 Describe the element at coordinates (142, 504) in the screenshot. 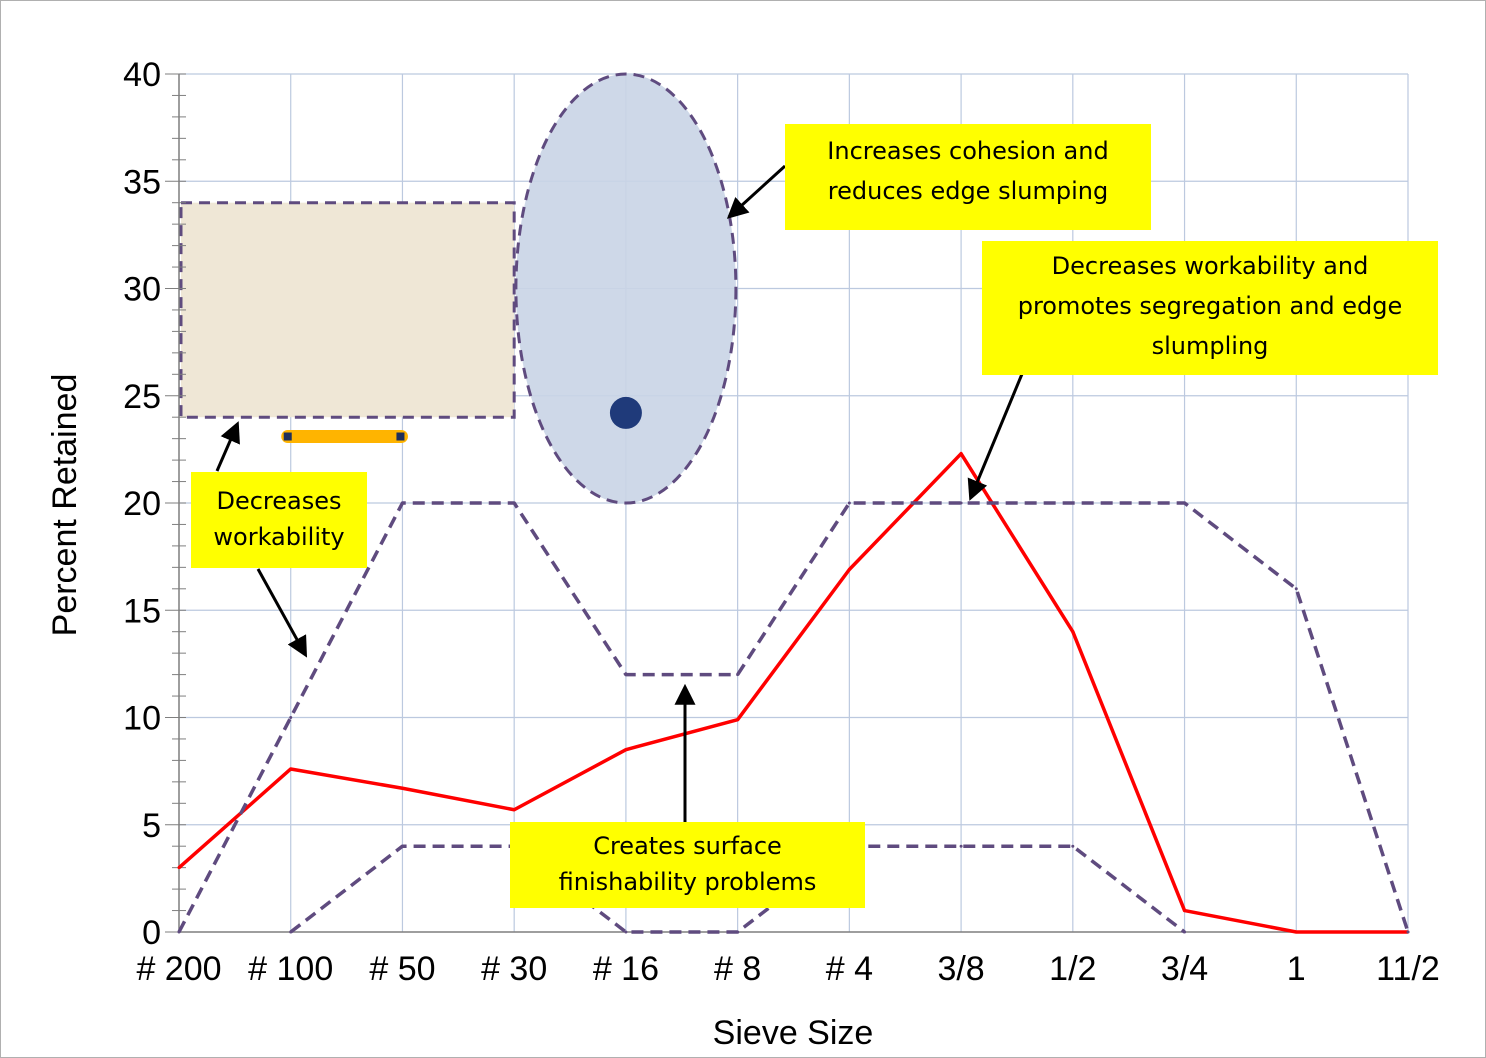

I see `y-tick-label: 20` at that location.